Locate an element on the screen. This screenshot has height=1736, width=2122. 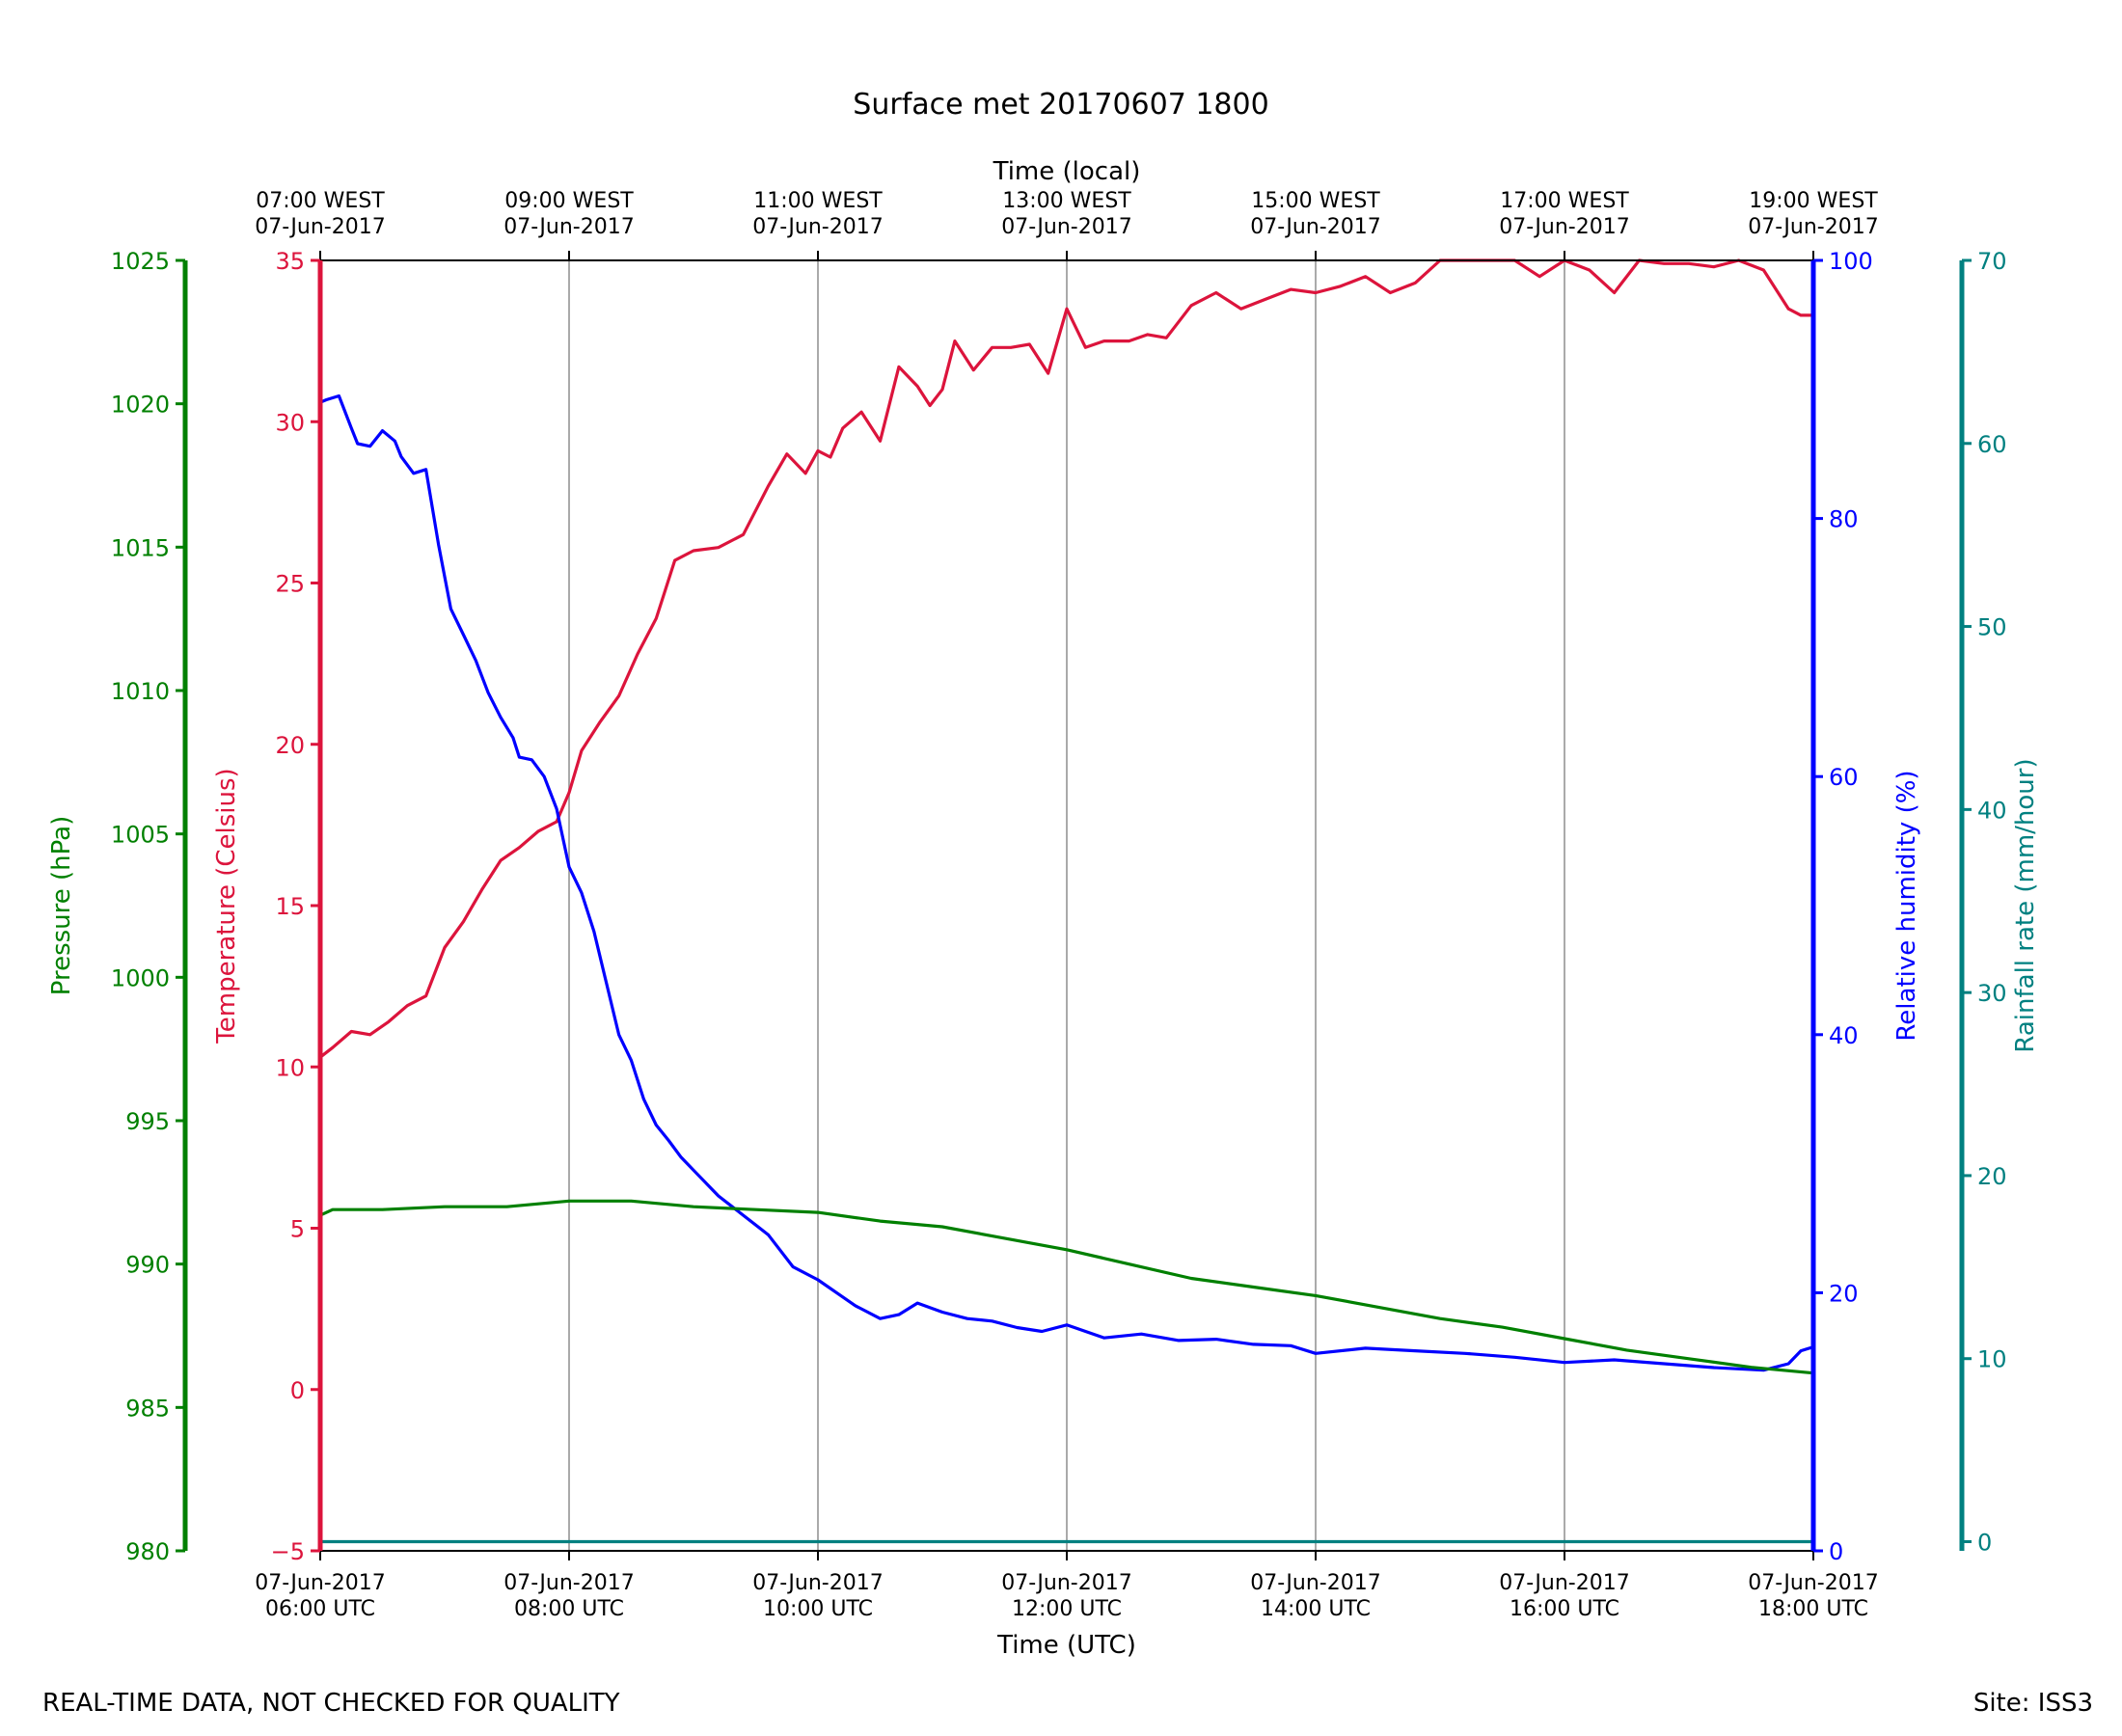
pressure-tick-label: 1020 is located at coordinates (141, 405).